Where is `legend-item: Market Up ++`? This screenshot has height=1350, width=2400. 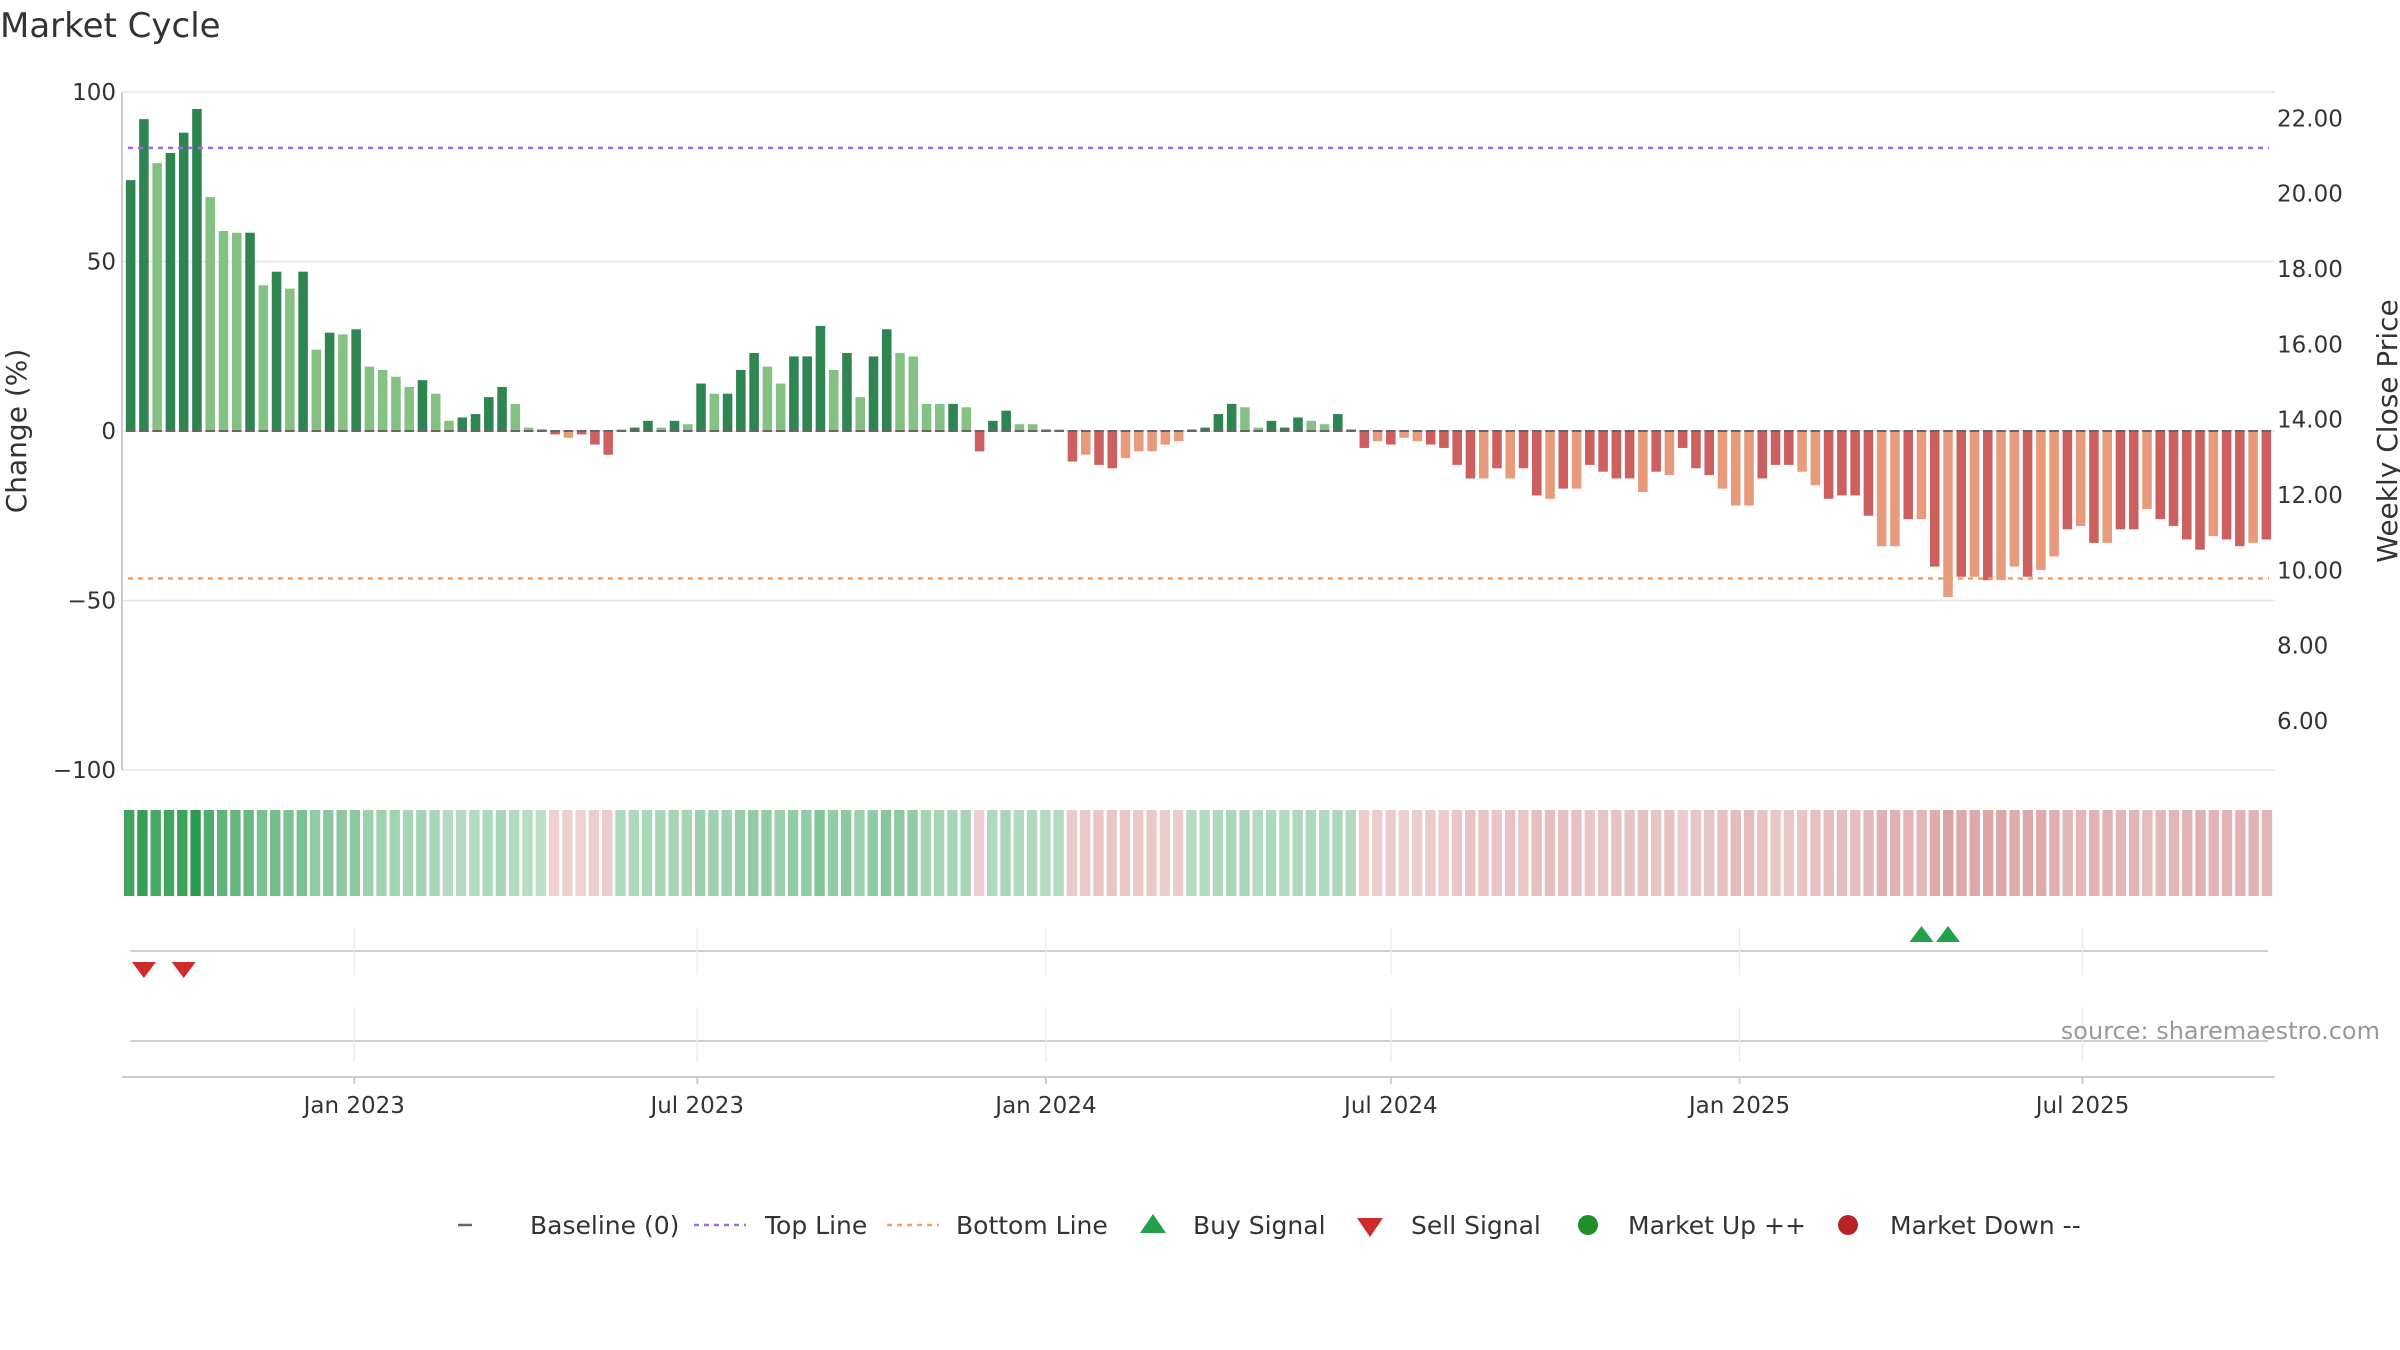 legend-item: Market Up ++ is located at coordinates (1692, 1225).